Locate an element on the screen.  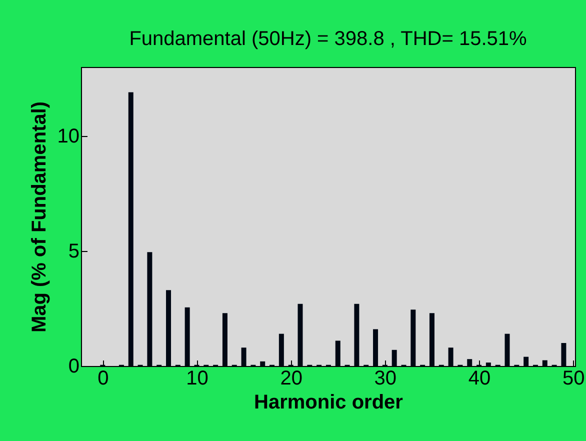
chart-title: Fundamental (50Hz) = 398.8 , THD= 15.51% is located at coordinates (328, 39).